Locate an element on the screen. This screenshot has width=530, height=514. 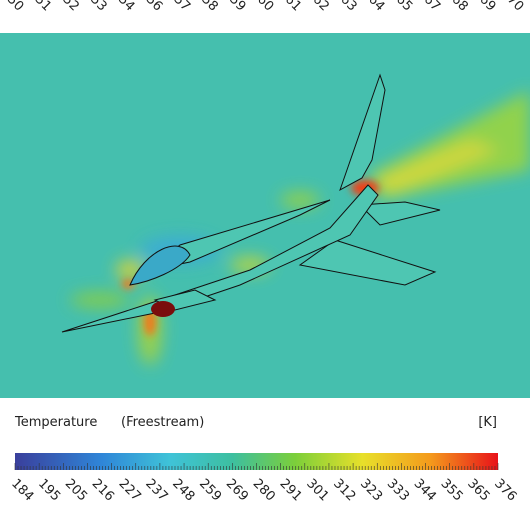
top-colorbar-label: 354 is located at coordinates (123, 7).